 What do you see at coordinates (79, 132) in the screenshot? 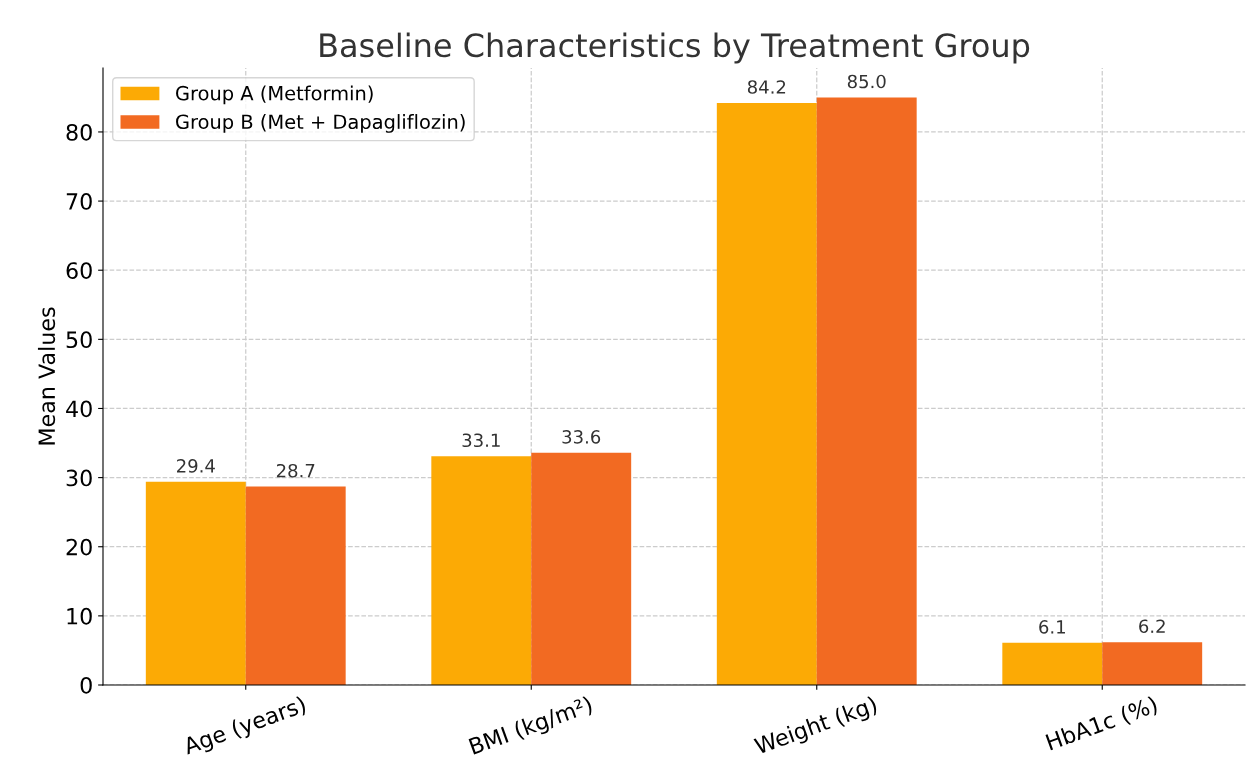
I see `y-tick-label: 80` at bounding box center [79, 132].